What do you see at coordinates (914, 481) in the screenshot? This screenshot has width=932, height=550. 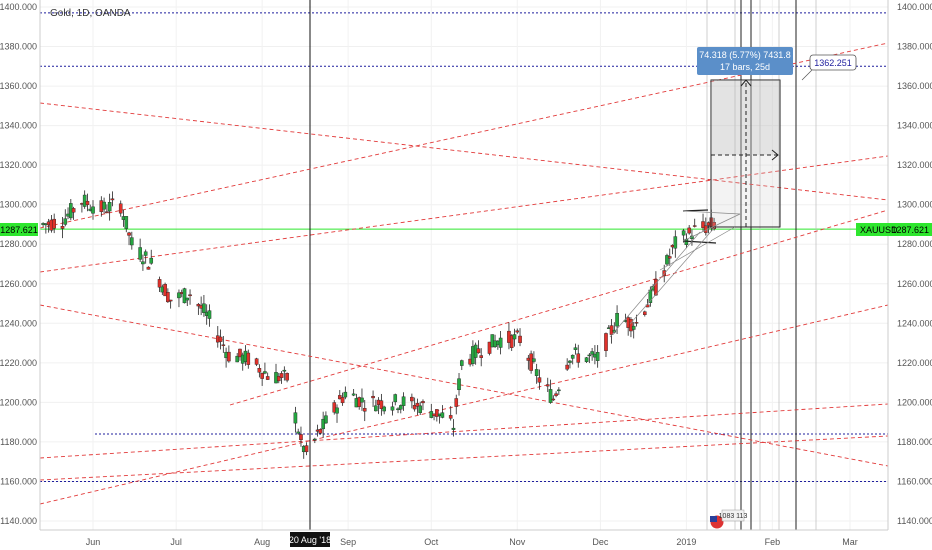 I see `y-tick-right: 1160.000` at bounding box center [914, 481].